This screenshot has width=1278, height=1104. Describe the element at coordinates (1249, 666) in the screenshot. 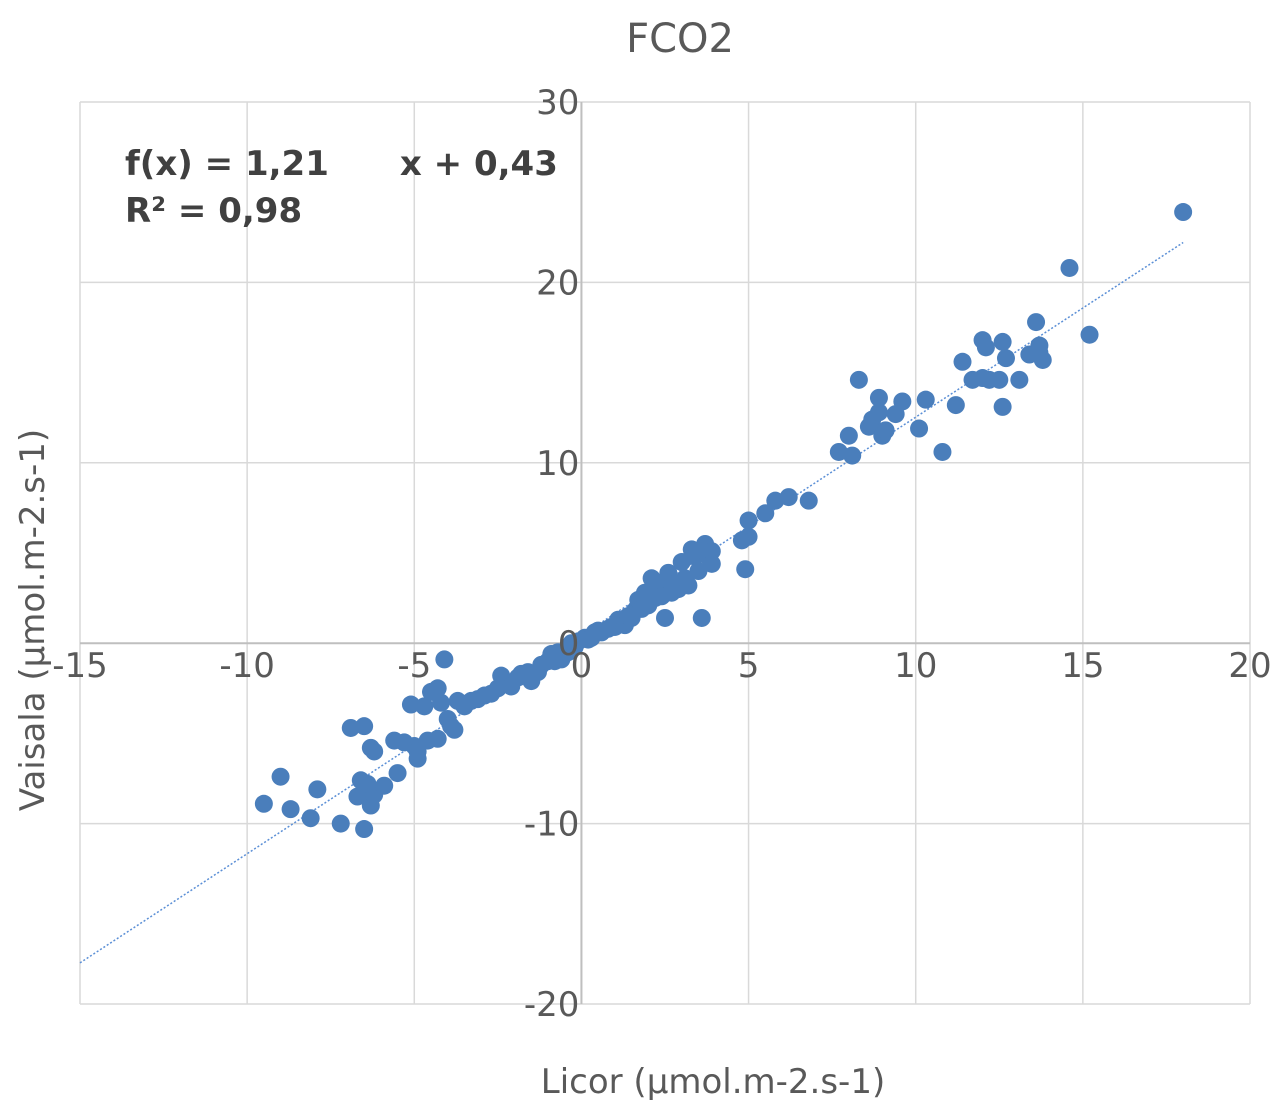

I see `x-tick-label: 20` at that location.